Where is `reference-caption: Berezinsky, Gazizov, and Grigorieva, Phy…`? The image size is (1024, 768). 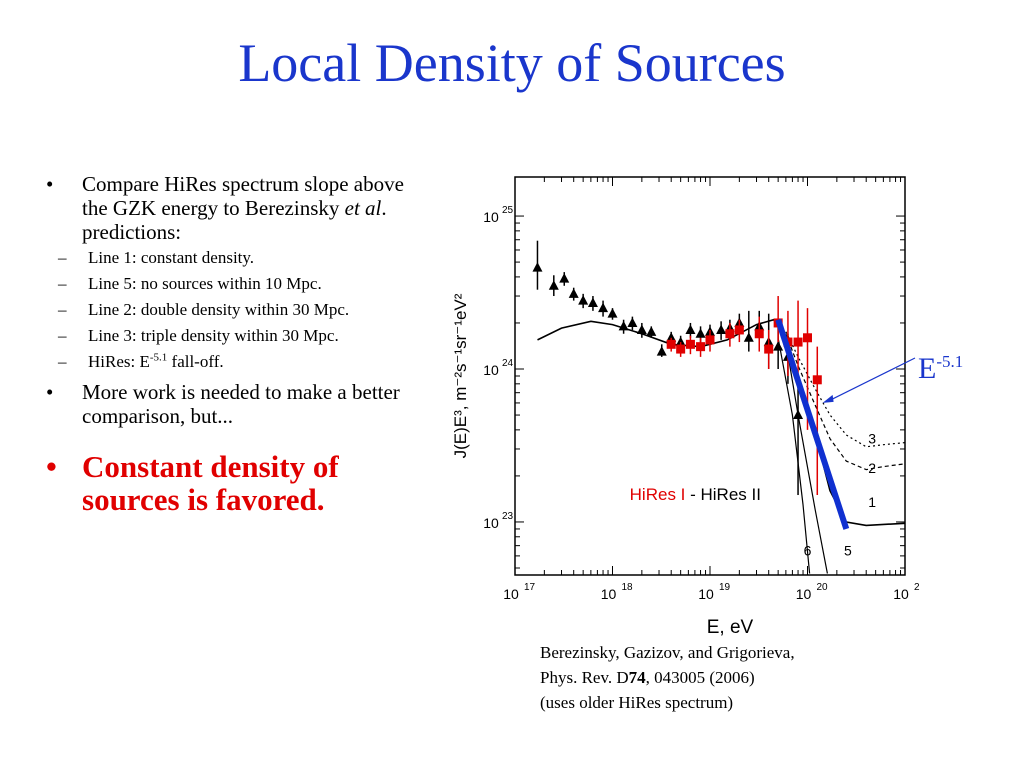
reference-caption: Berezinsky, Gazizov, and Grigorieva, Phy… is located at coordinates (750, 677).